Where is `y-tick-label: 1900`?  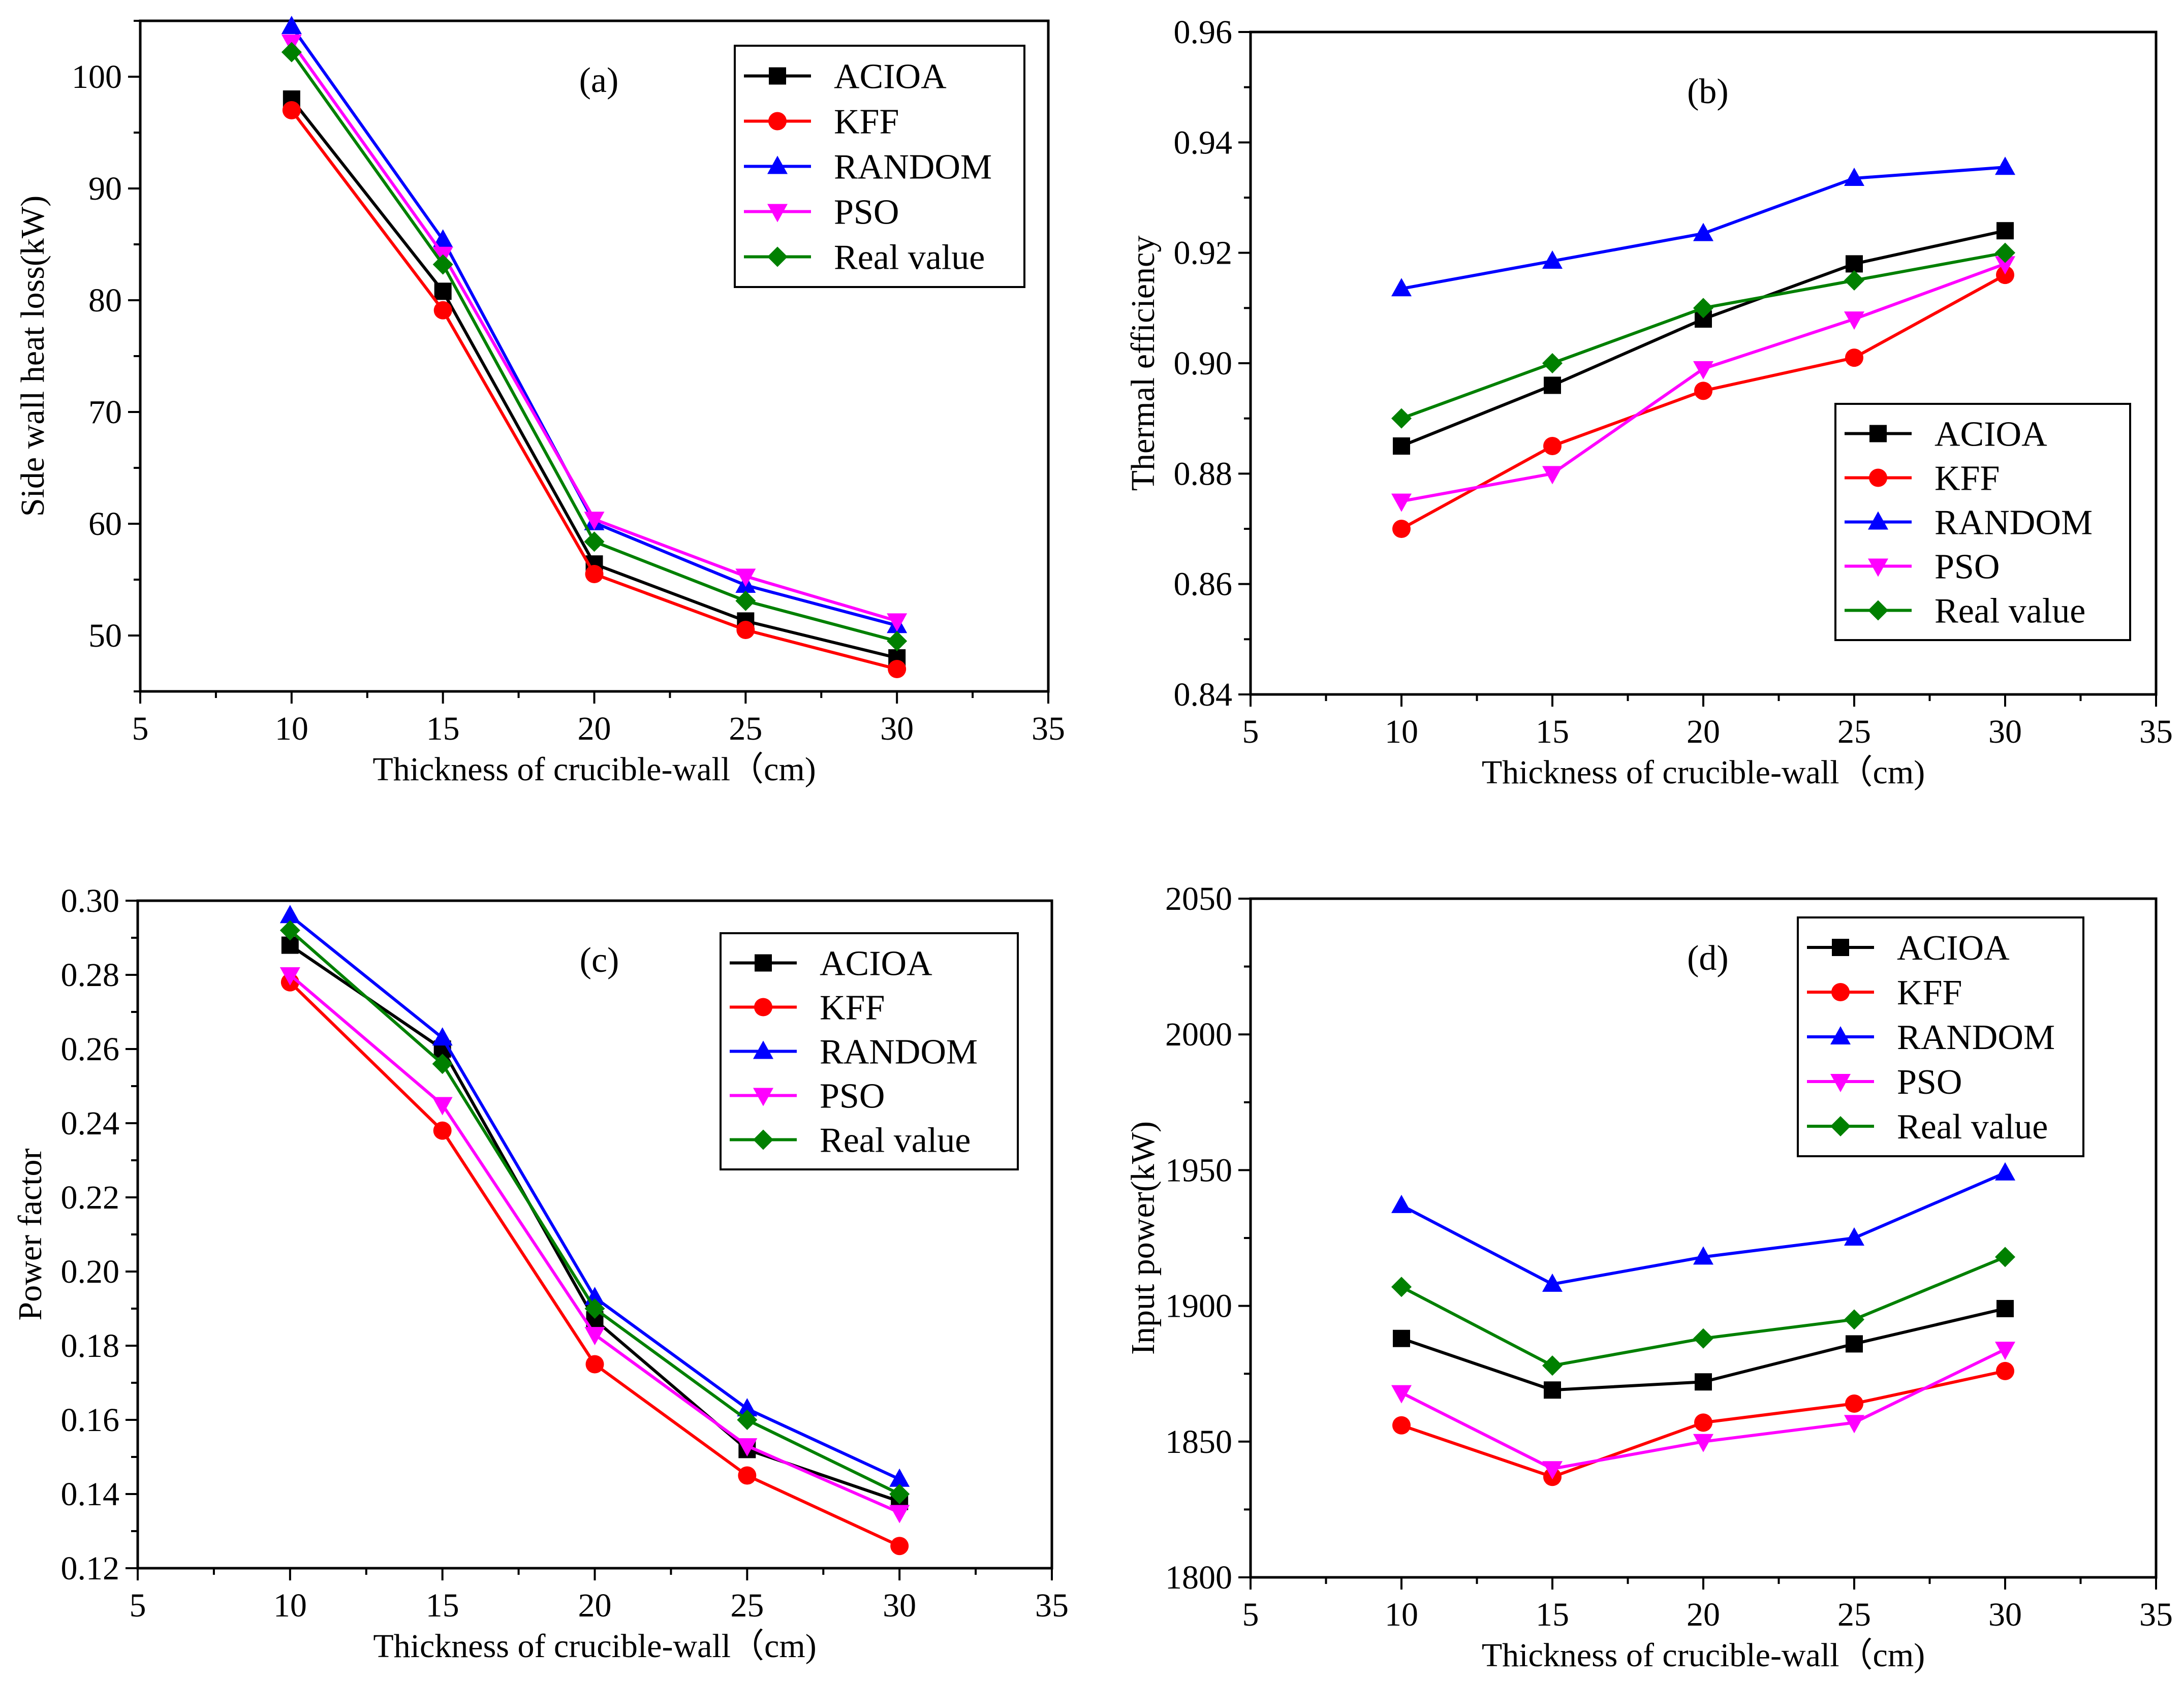
y-tick-label: 1900 is located at coordinates (1198, 1307).